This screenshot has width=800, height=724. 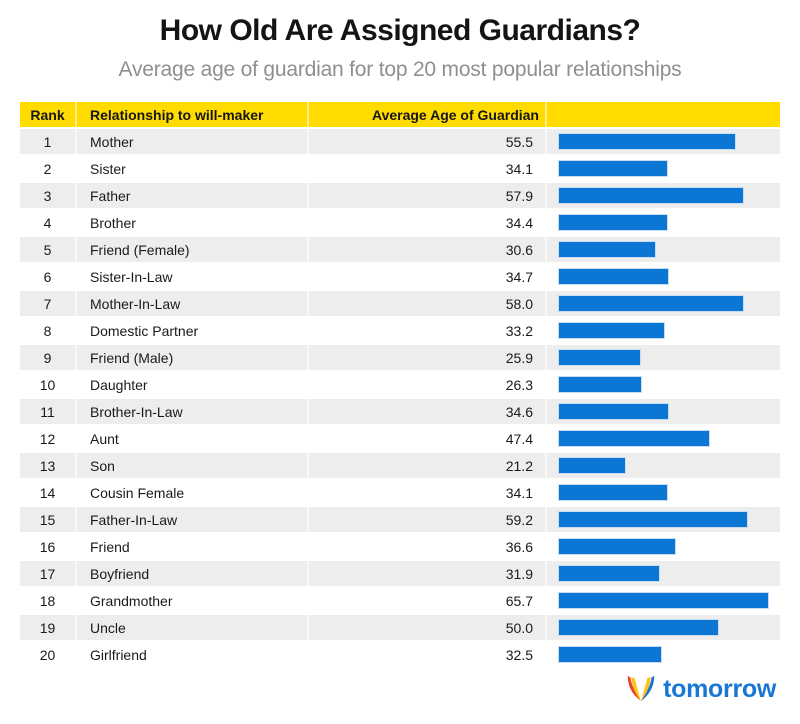 What do you see at coordinates (191, 141) in the screenshot?
I see `relationship-cell: Mother` at bounding box center [191, 141].